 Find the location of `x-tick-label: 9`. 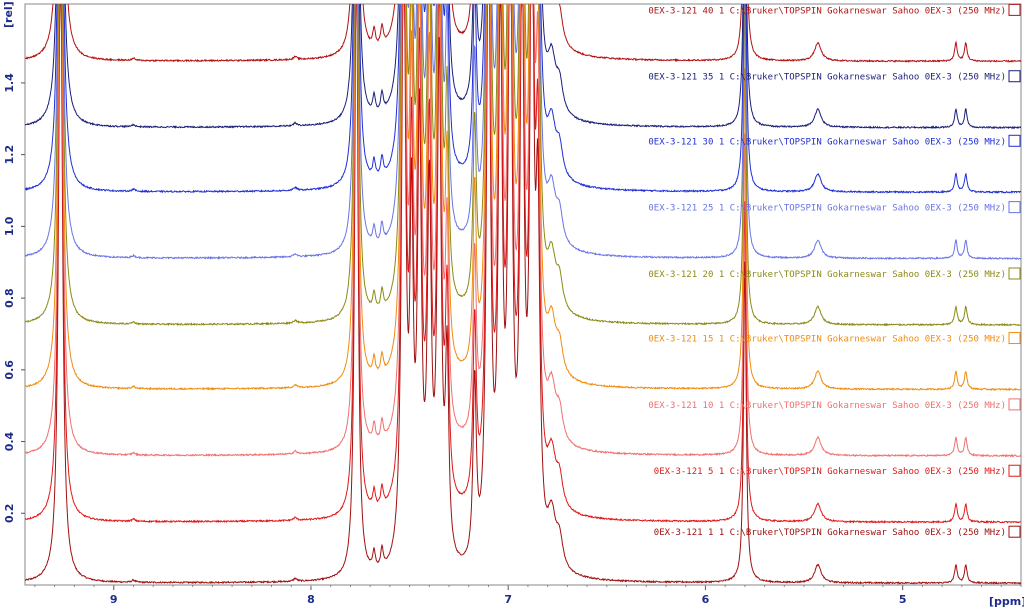

x-tick-label: 9 is located at coordinates (114, 599).